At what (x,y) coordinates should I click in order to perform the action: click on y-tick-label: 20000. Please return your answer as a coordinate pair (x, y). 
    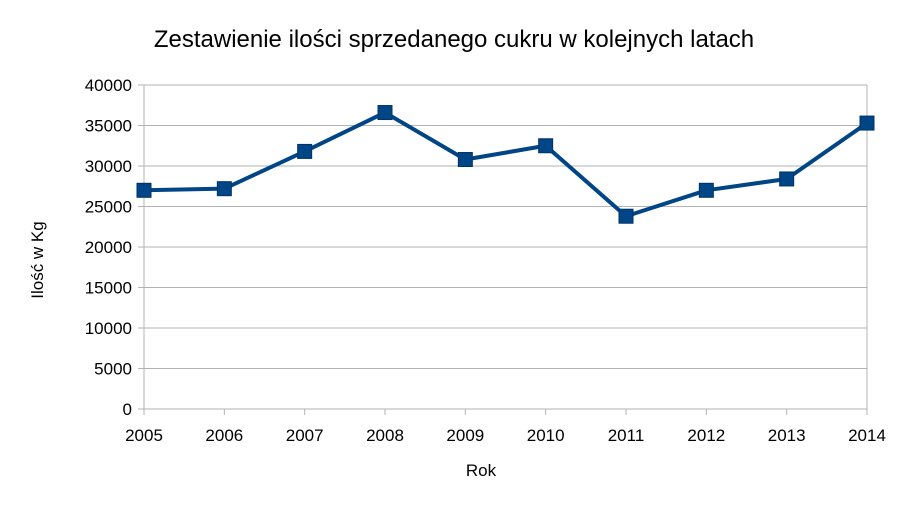
    Looking at the image, I should click on (108, 247).